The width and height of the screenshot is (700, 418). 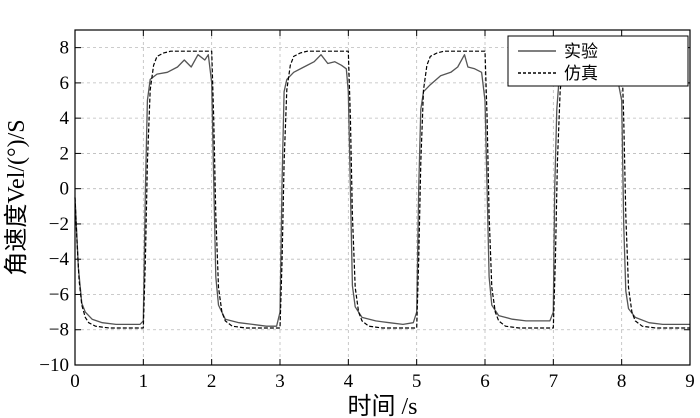 What do you see at coordinates (59, 330) in the screenshot?
I see `y-tick-label: −8` at bounding box center [59, 330].